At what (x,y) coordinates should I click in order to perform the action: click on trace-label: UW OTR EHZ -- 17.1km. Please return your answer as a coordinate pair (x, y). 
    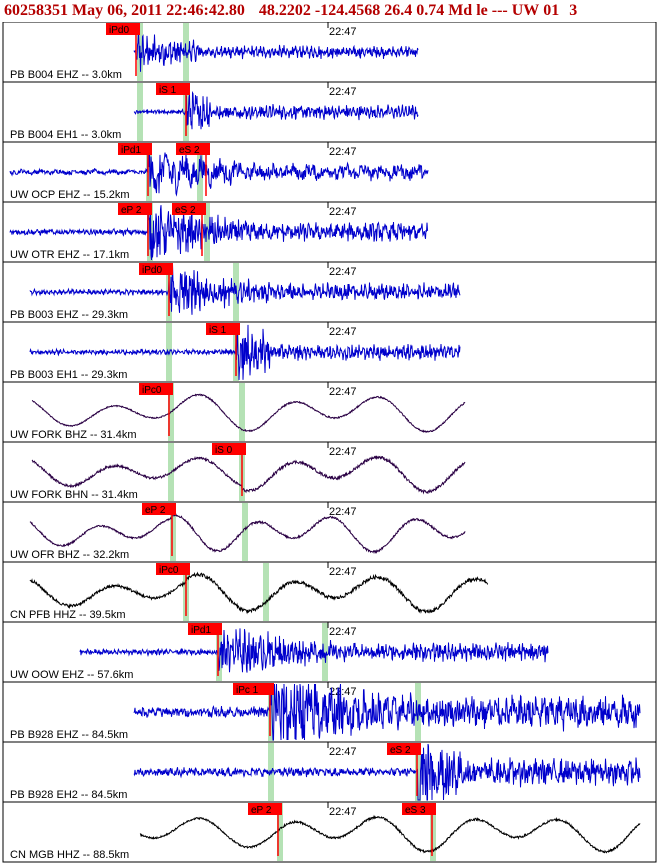
    Looking at the image, I should click on (69, 255).